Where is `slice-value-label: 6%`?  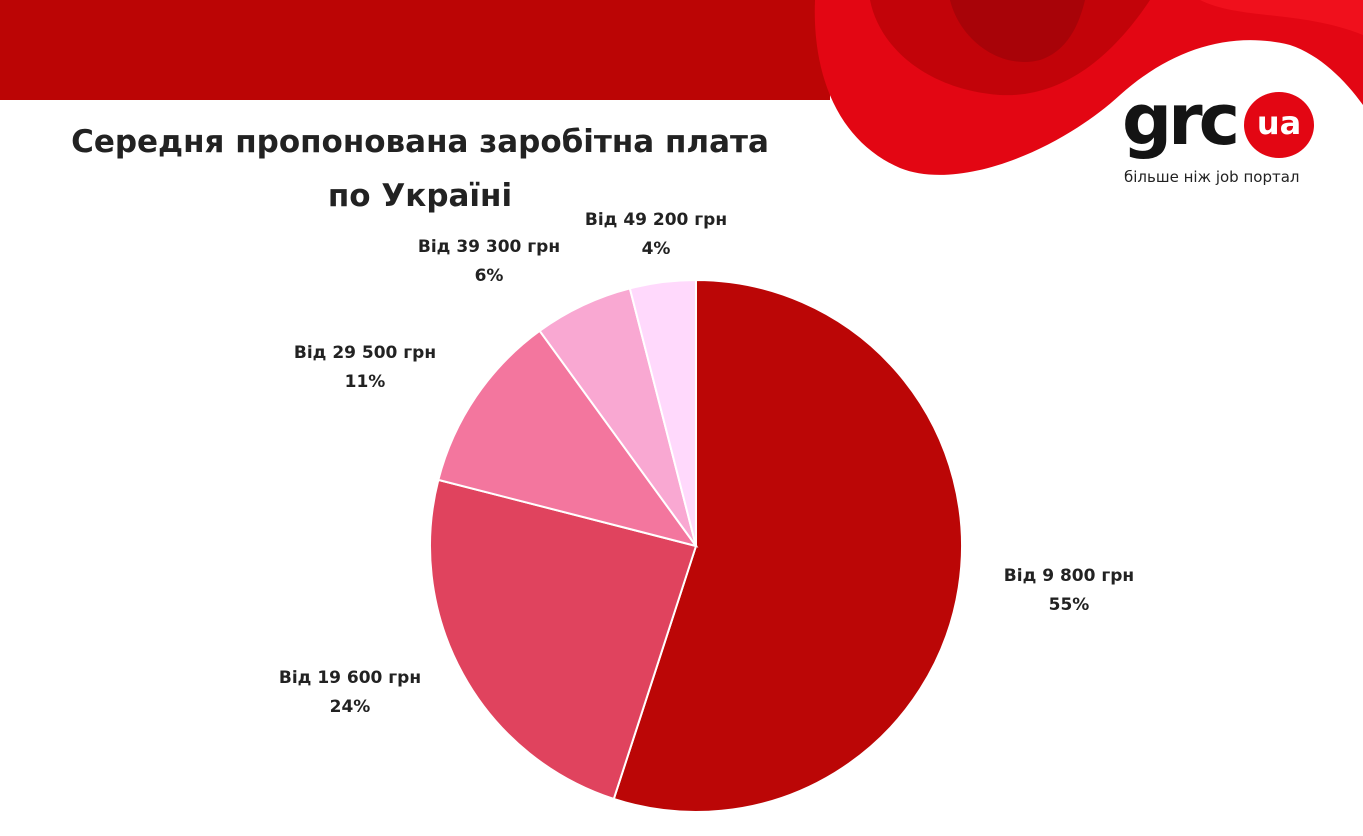 slice-value-label: 6% is located at coordinates (489, 276).